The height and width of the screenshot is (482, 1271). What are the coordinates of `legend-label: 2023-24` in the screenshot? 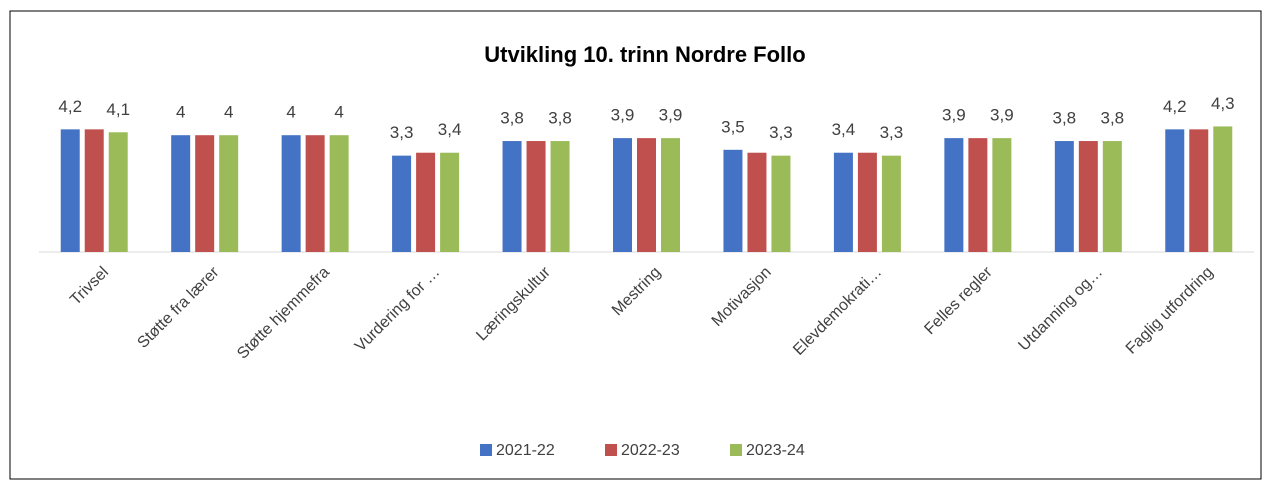 It's located at (775, 450).